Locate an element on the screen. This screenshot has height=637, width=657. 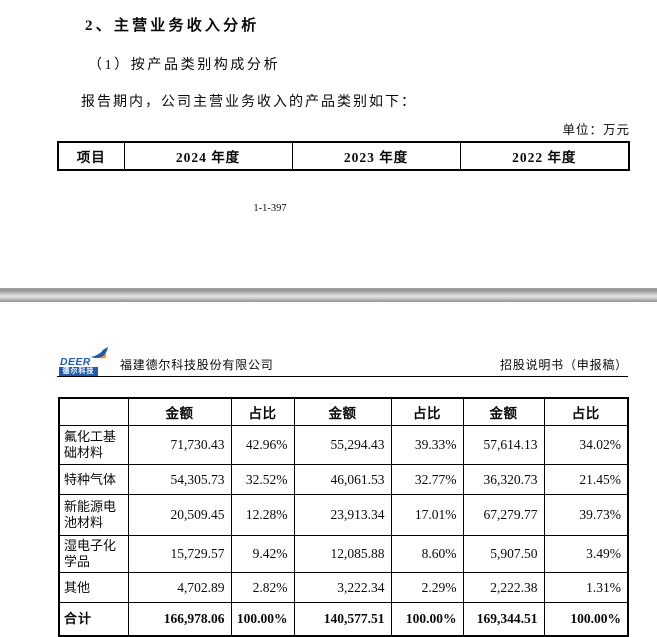
cell-value: 71,730.43 is located at coordinates (179, 445).